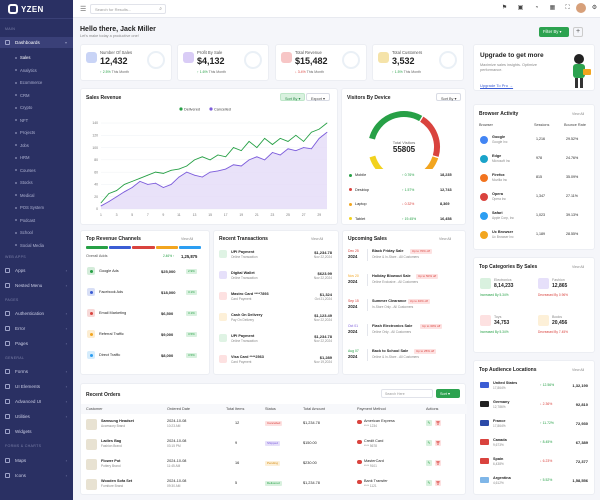  Describe the element at coordinates (575, 125) in the screenshot. I see `col-bounce: Bounce Rate` at that location.